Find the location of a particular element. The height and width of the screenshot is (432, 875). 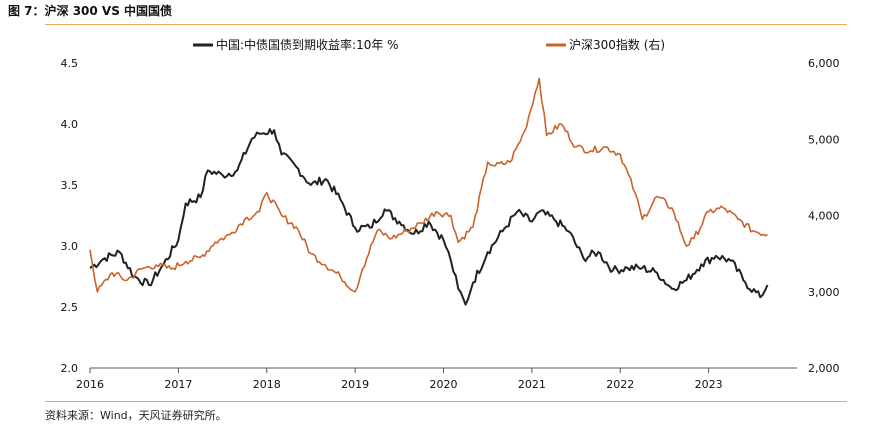

y-left-tick-label: 4.5 is located at coordinates (70, 63).